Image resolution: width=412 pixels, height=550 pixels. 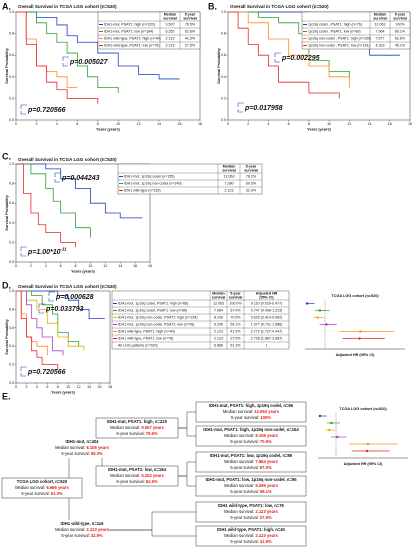 What do you see at coordinates (90, 266) in the screenshot?
I see `x-tick-label: 10` at bounding box center [90, 266].